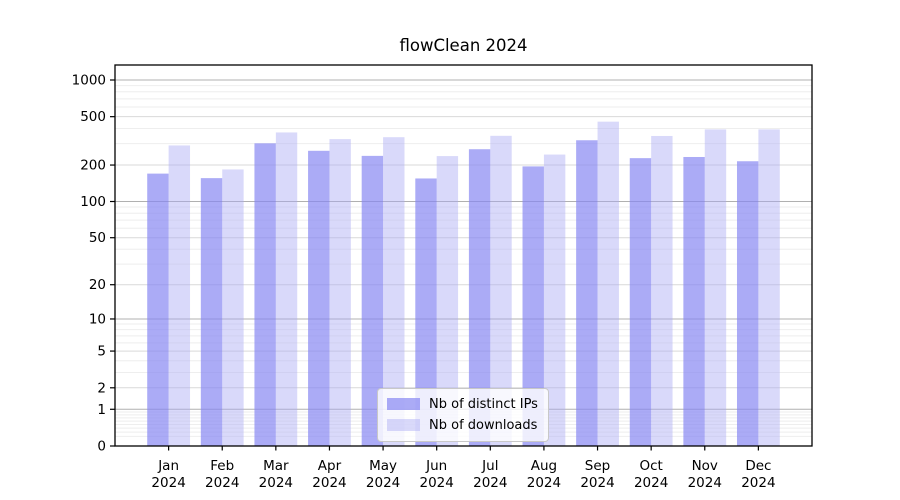  What do you see at coordinates (483, 404) in the screenshot?
I see `legend-label-distinct-ips: Nb of distinct IPs` at bounding box center [483, 404].